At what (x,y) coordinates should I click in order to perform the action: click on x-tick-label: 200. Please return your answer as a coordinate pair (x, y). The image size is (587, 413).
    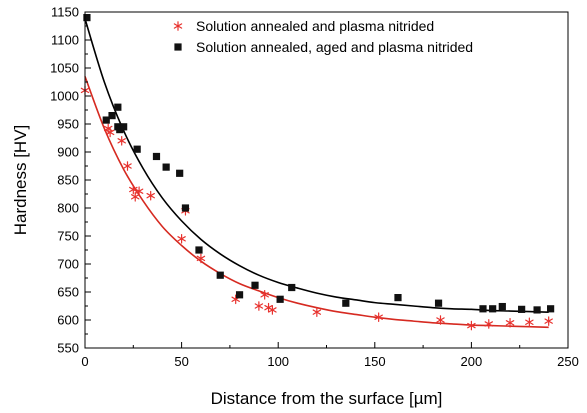
    Looking at the image, I should click on (472, 361).